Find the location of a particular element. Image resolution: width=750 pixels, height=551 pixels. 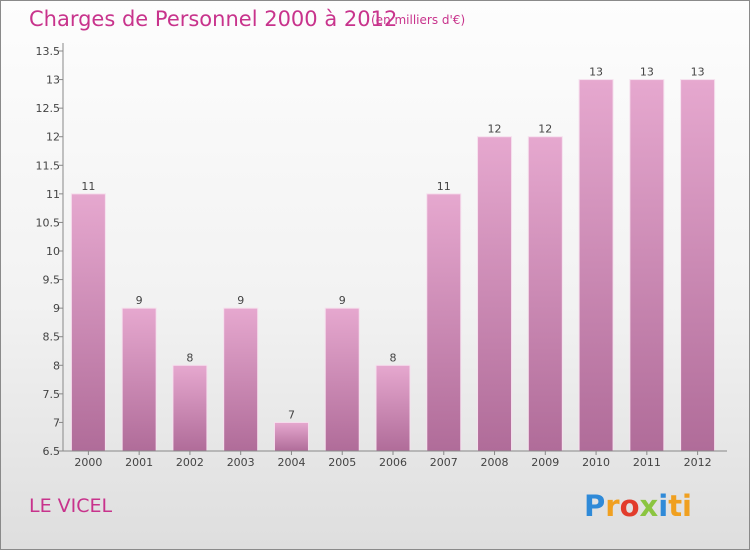

y-tick-label: 13.5 is located at coordinates (48, 51).